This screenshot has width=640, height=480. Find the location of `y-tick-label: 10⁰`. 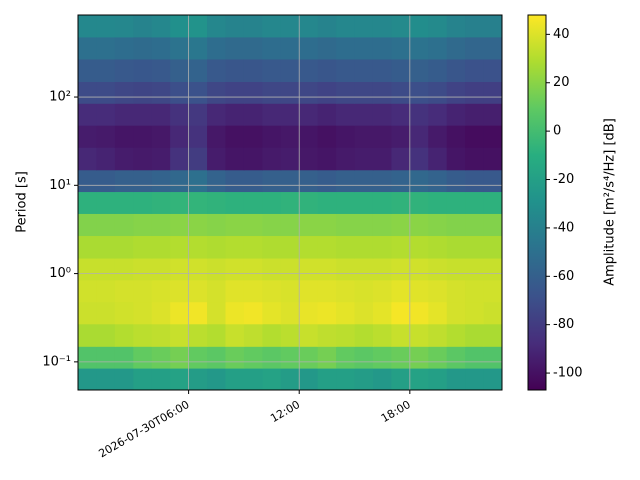

y-tick-label: 10⁰ is located at coordinates (60, 273).